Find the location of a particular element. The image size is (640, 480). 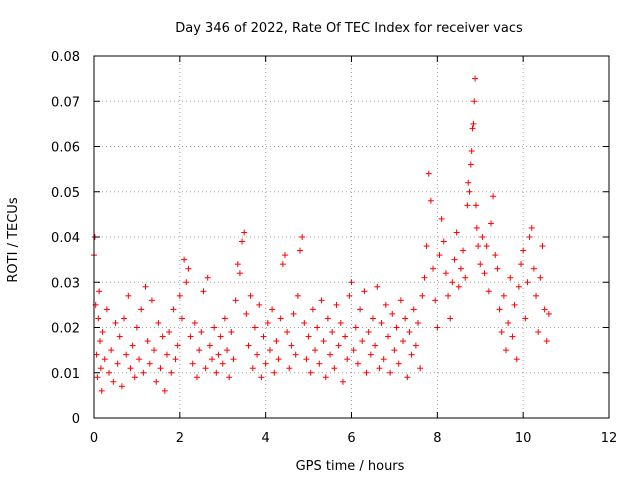

y-tick-label: 0.03 is located at coordinates (65, 283).